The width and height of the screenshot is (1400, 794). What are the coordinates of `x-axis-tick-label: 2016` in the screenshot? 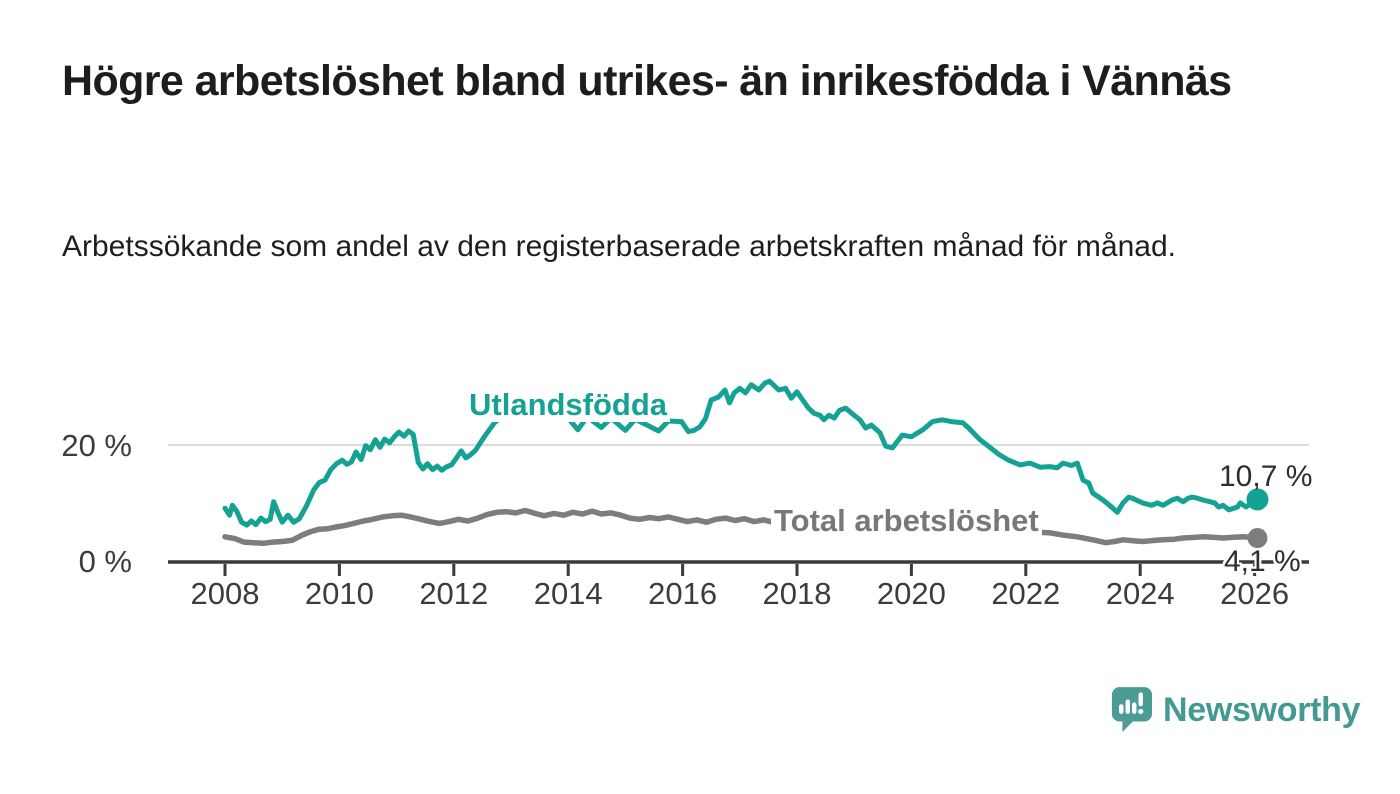 It's located at (682, 593).